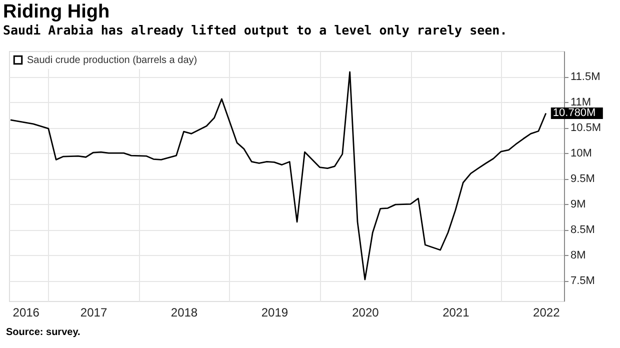 The height and width of the screenshot is (348, 620). I want to click on y-tick-label: 9M, so click(578, 204).